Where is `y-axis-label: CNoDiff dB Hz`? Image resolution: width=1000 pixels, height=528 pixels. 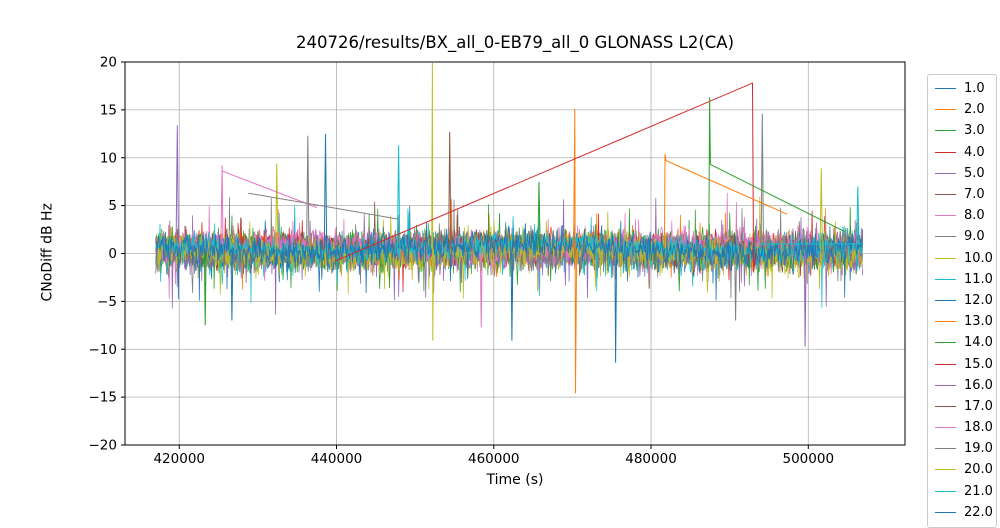 y-axis-label: CNoDiff dB Hz is located at coordinates (47, 252).